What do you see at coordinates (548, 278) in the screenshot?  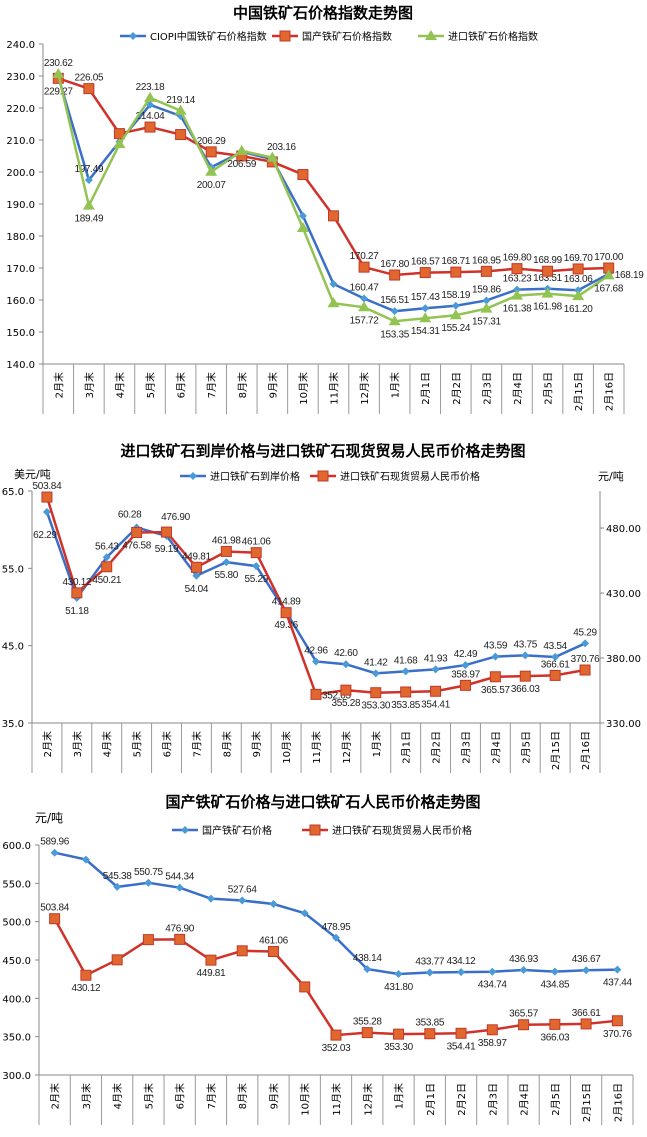 I see `data-label: 163.51` at bounding box center [548, 278].